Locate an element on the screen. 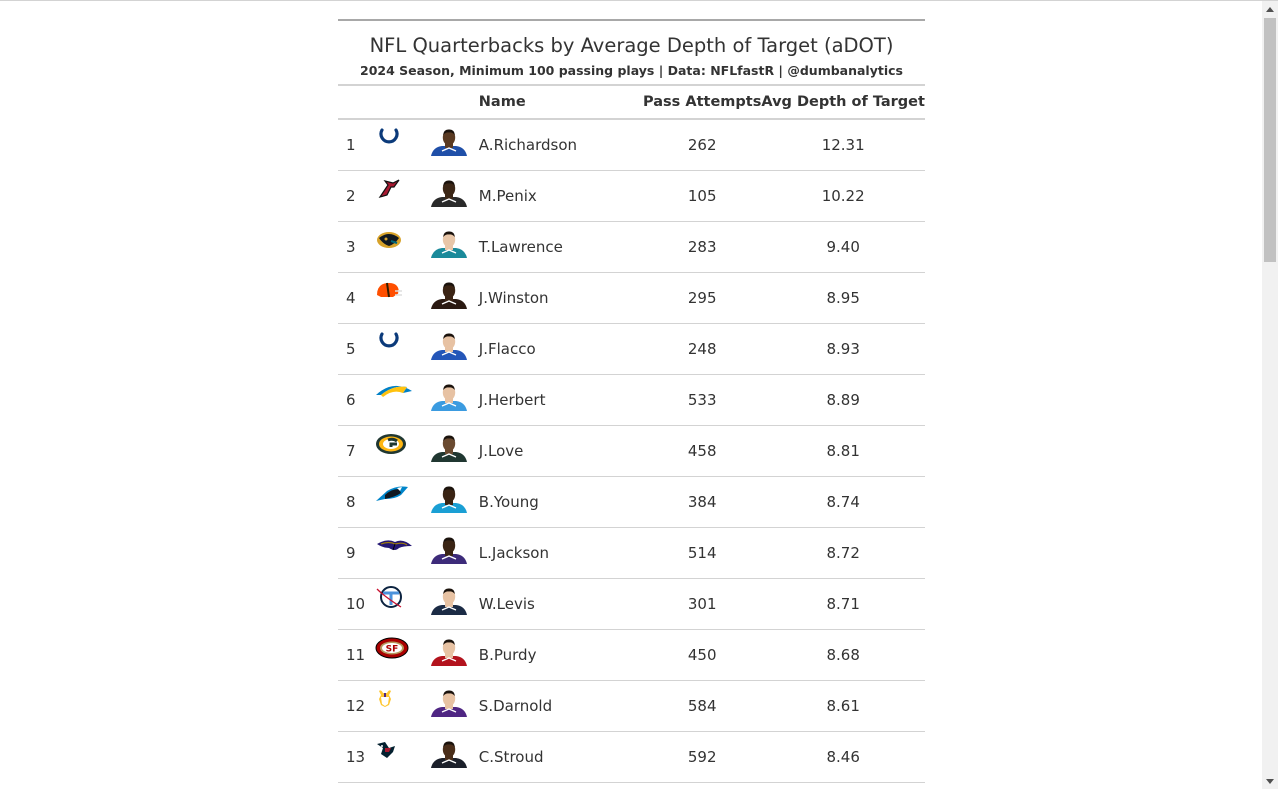  avg-depth-of-target-cell: 8.93 is located at coordinates (843, 349).